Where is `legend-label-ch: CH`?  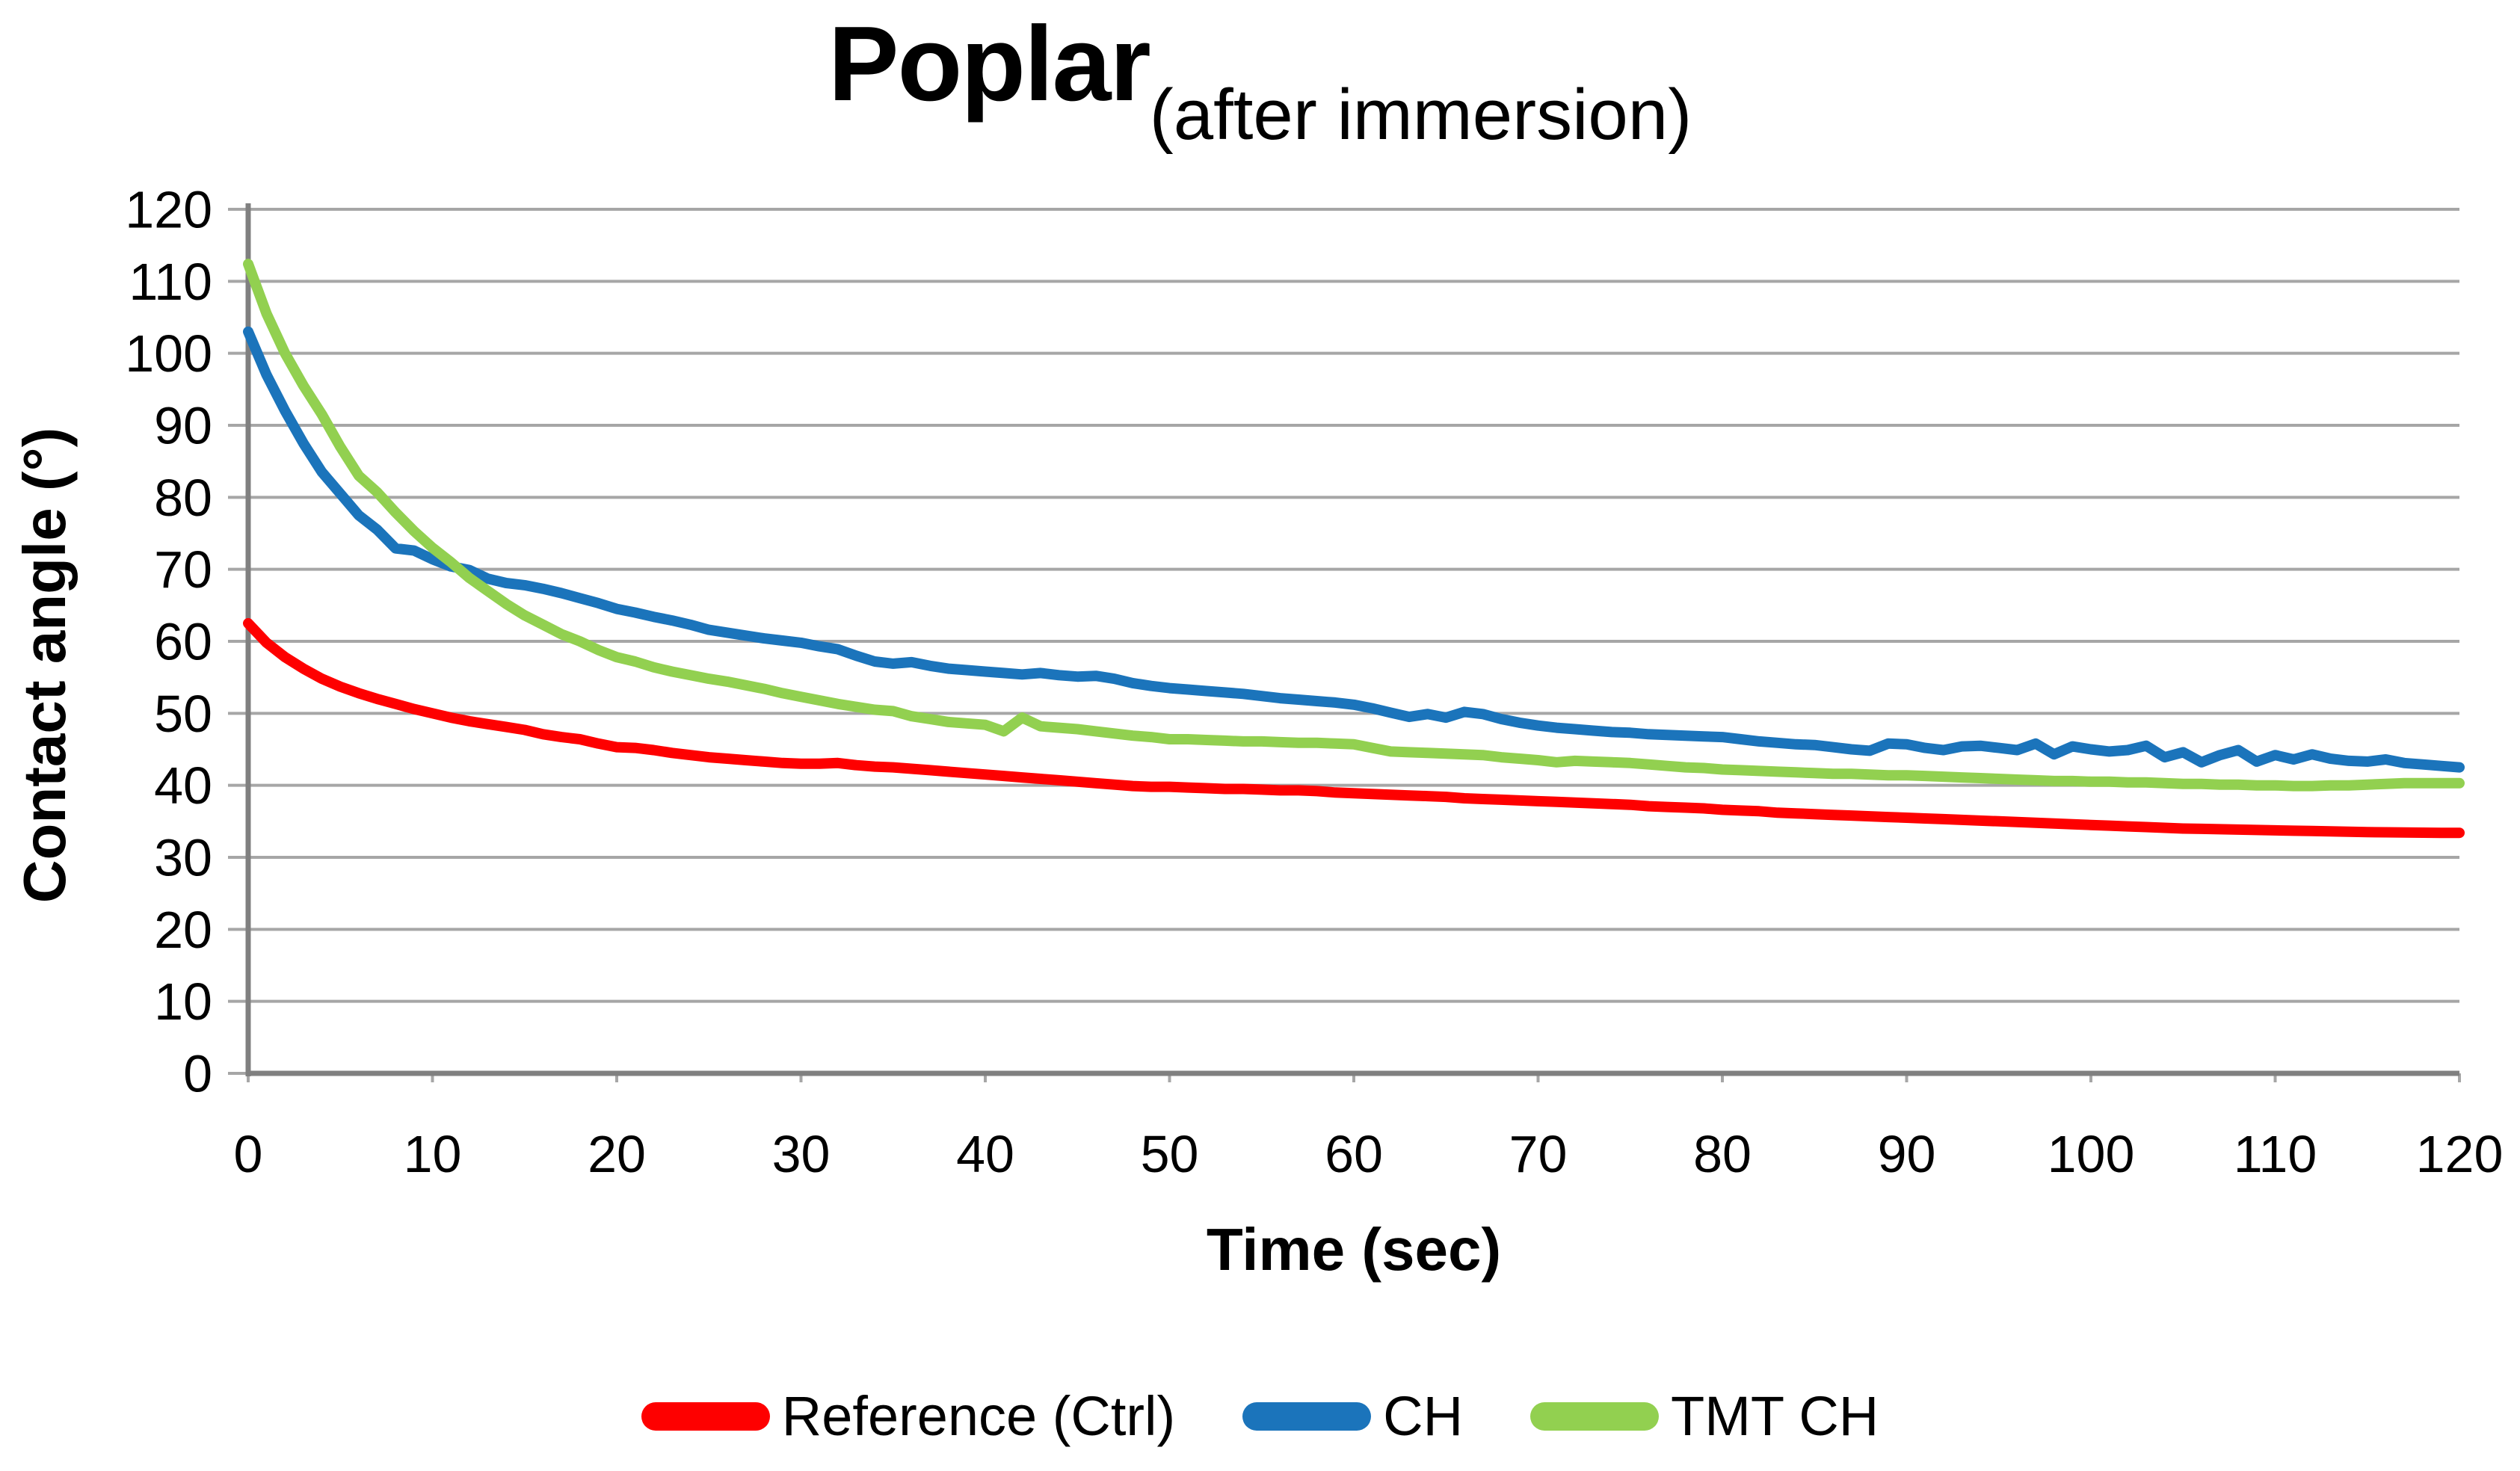 legend-label-ch: CH is located at coordinates (1423, 1416).